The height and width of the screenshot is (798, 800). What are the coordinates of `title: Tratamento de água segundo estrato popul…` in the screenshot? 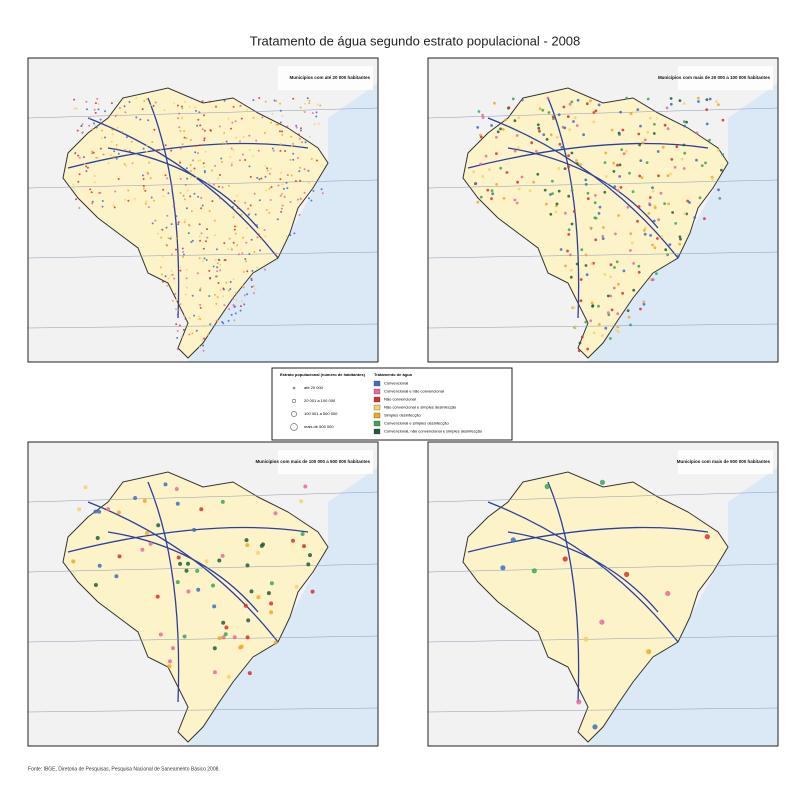 It's located at (415, 40).